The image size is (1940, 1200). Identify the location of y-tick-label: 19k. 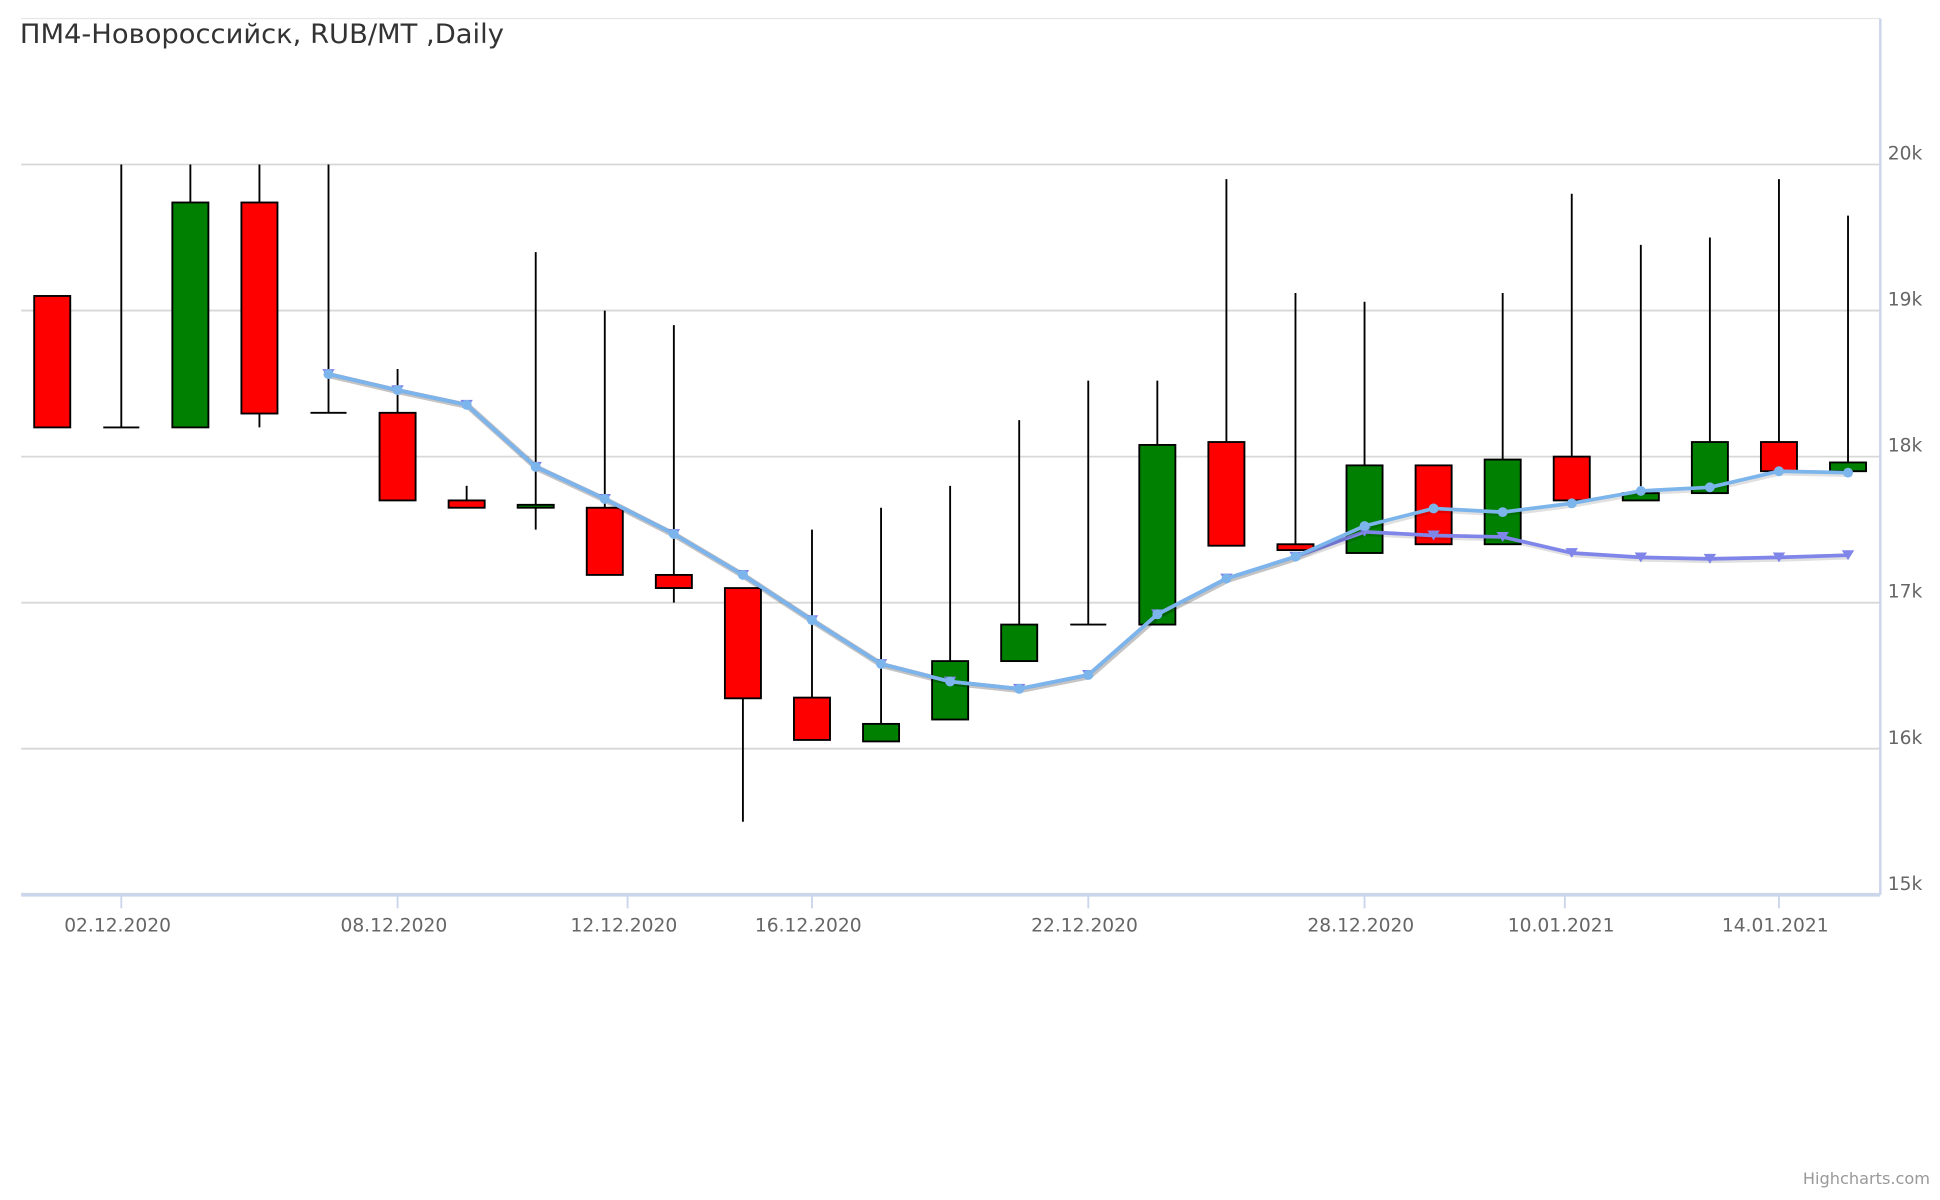
(1905, 300).